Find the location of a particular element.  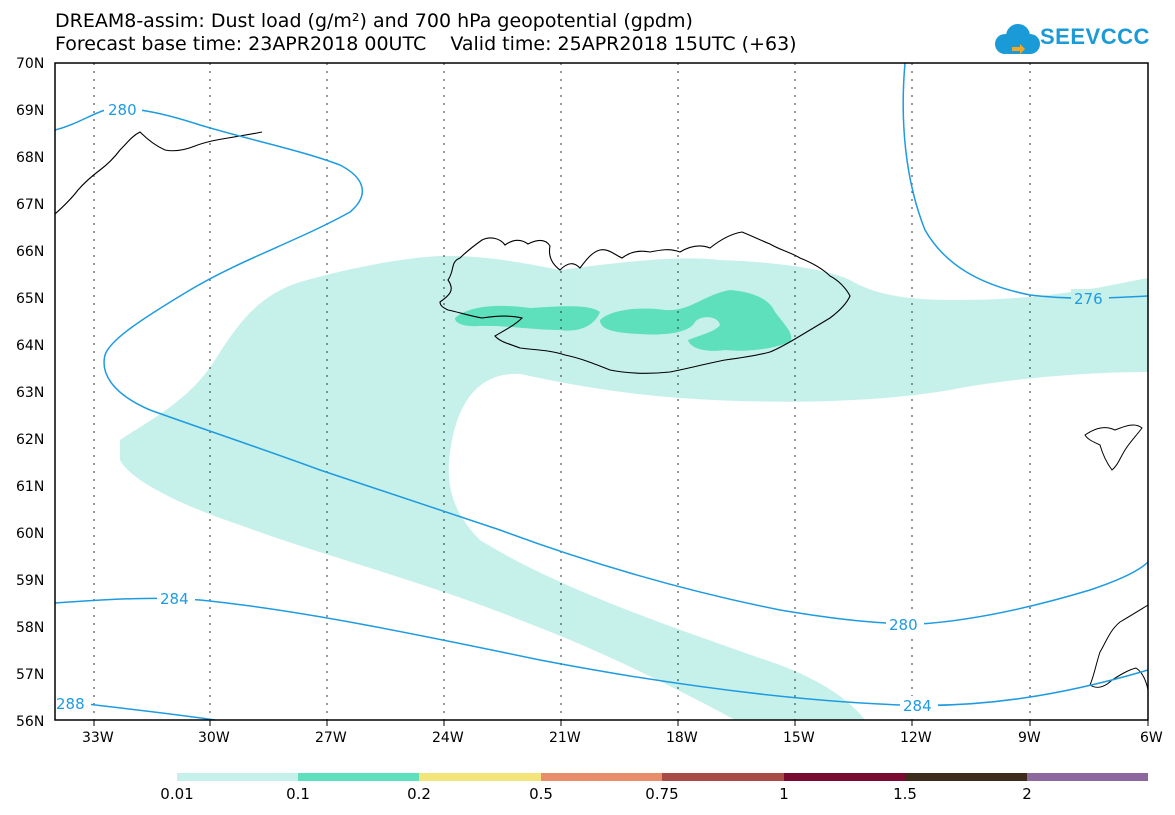

lat-label: 63N is located at coordinates (30, 393).